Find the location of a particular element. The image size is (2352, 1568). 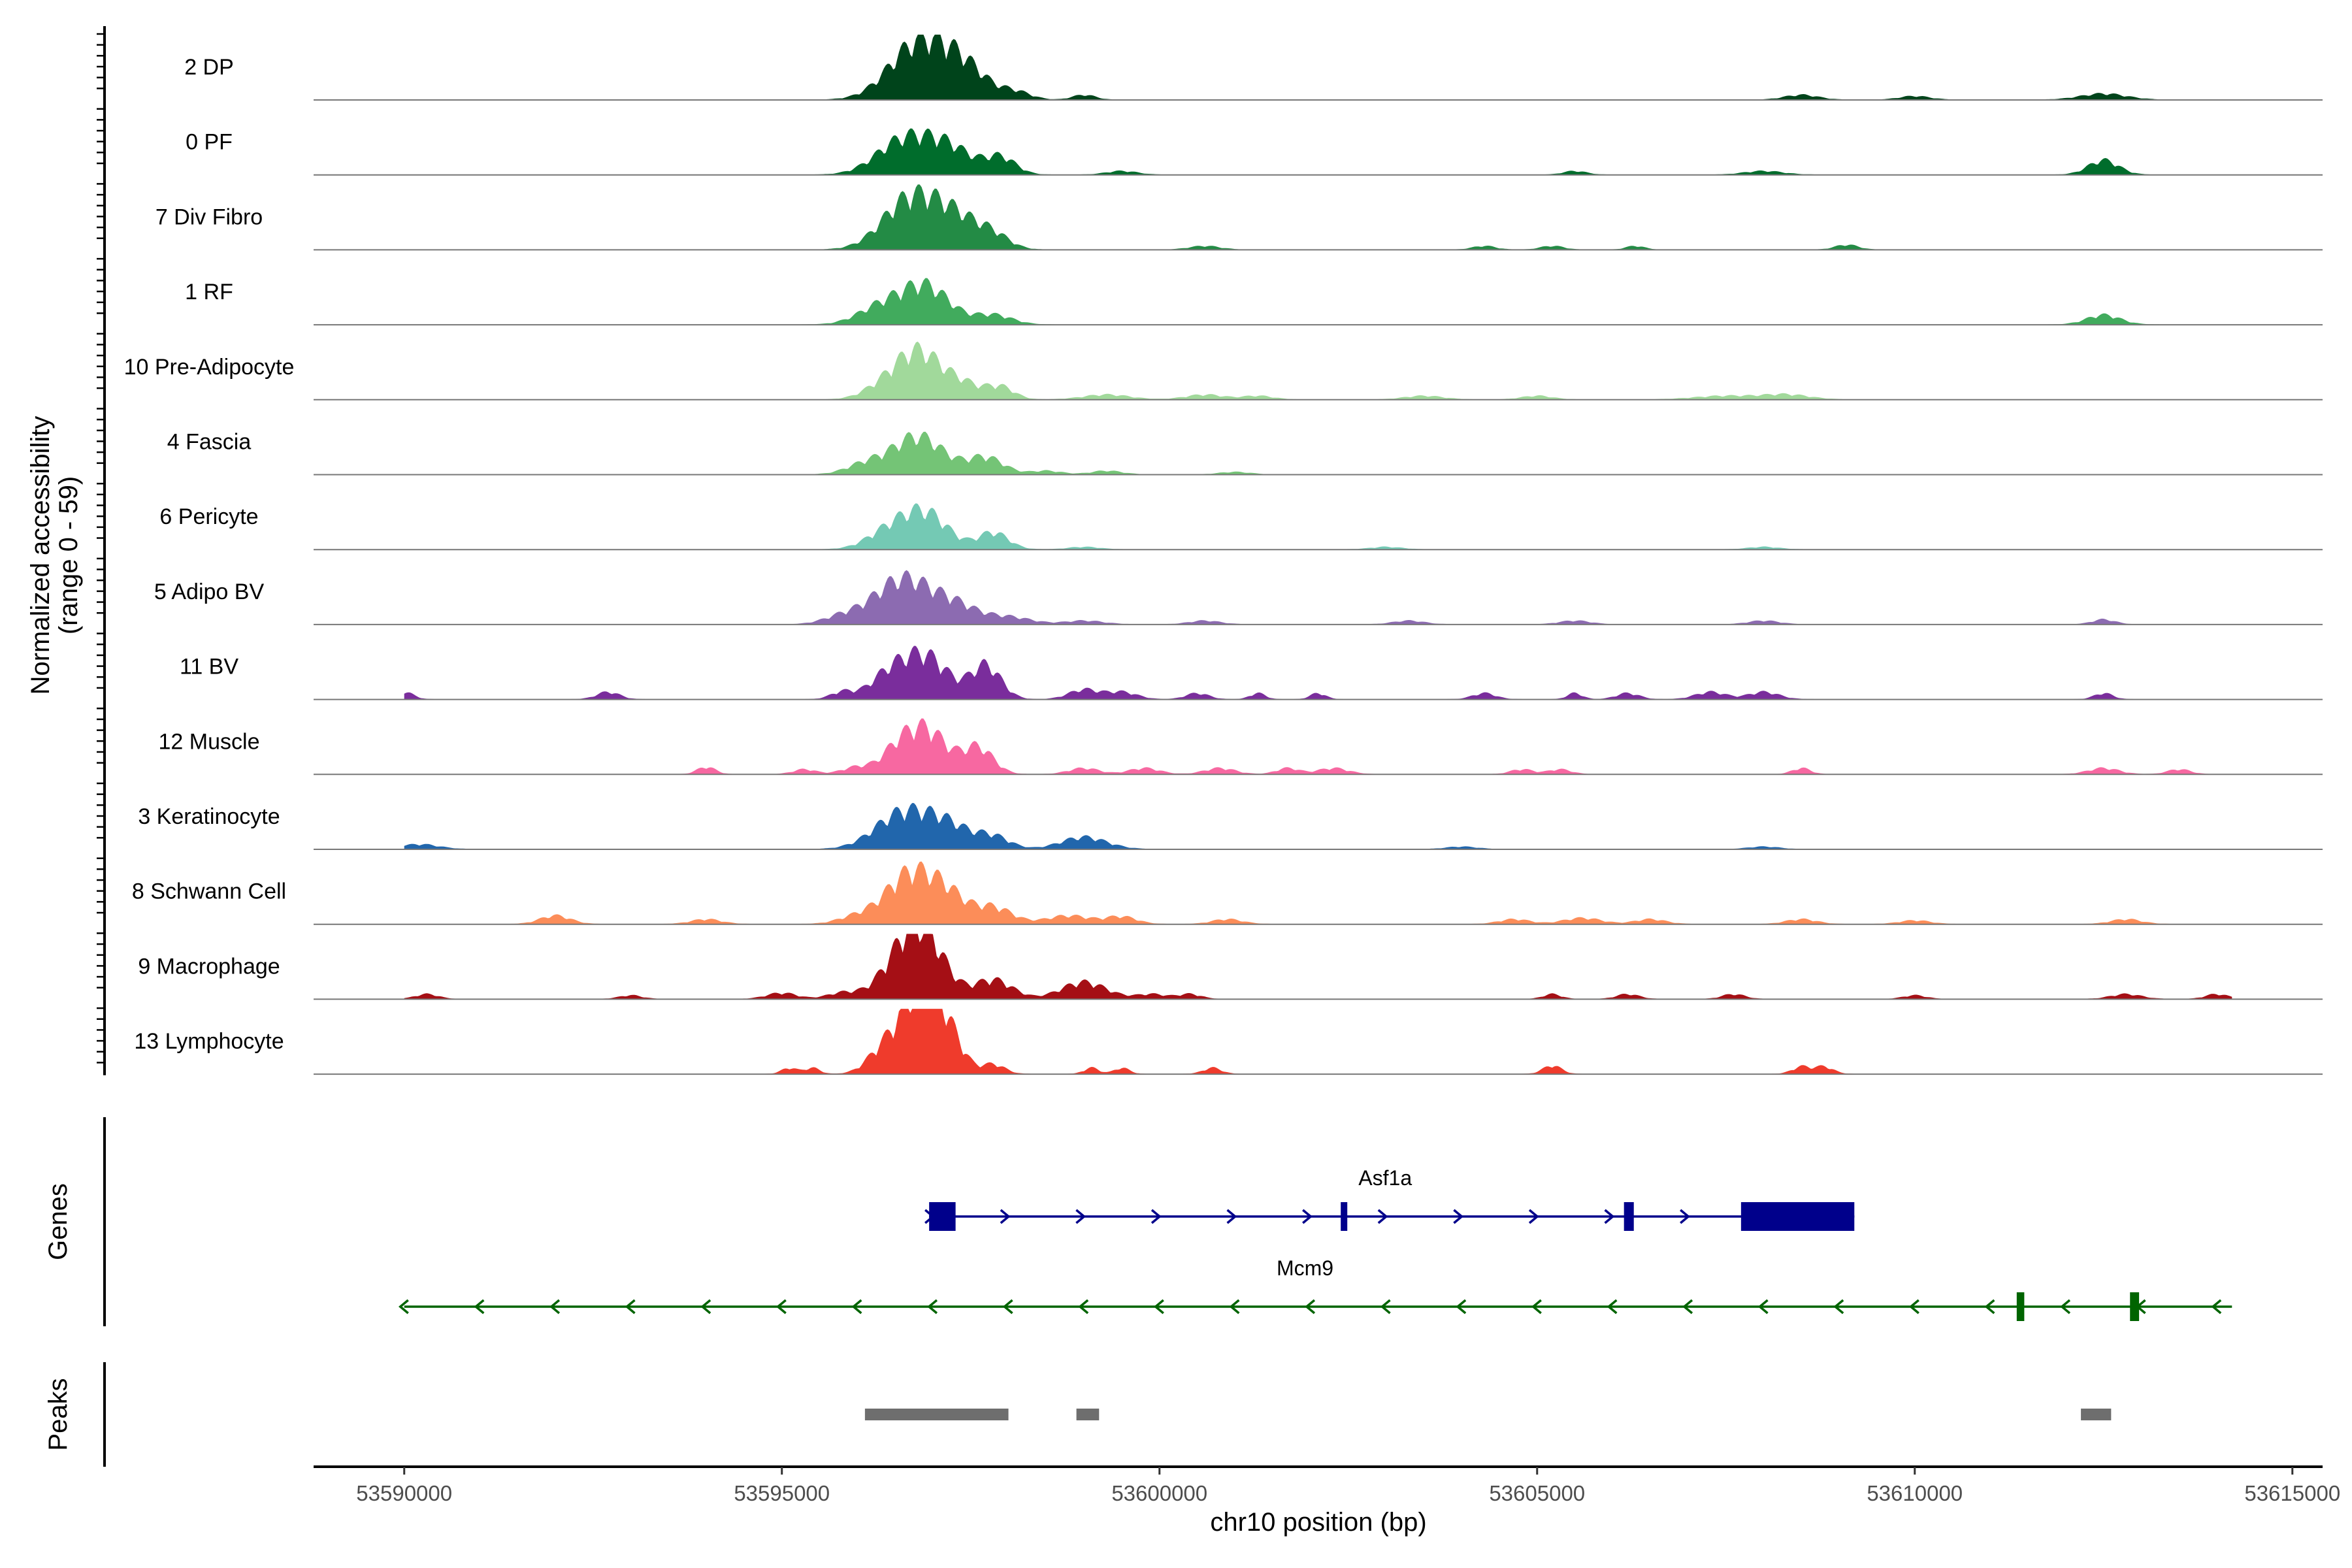

track-3-keratinocyte: 3 Keratinocyte is located at coordinates (1230, 826).